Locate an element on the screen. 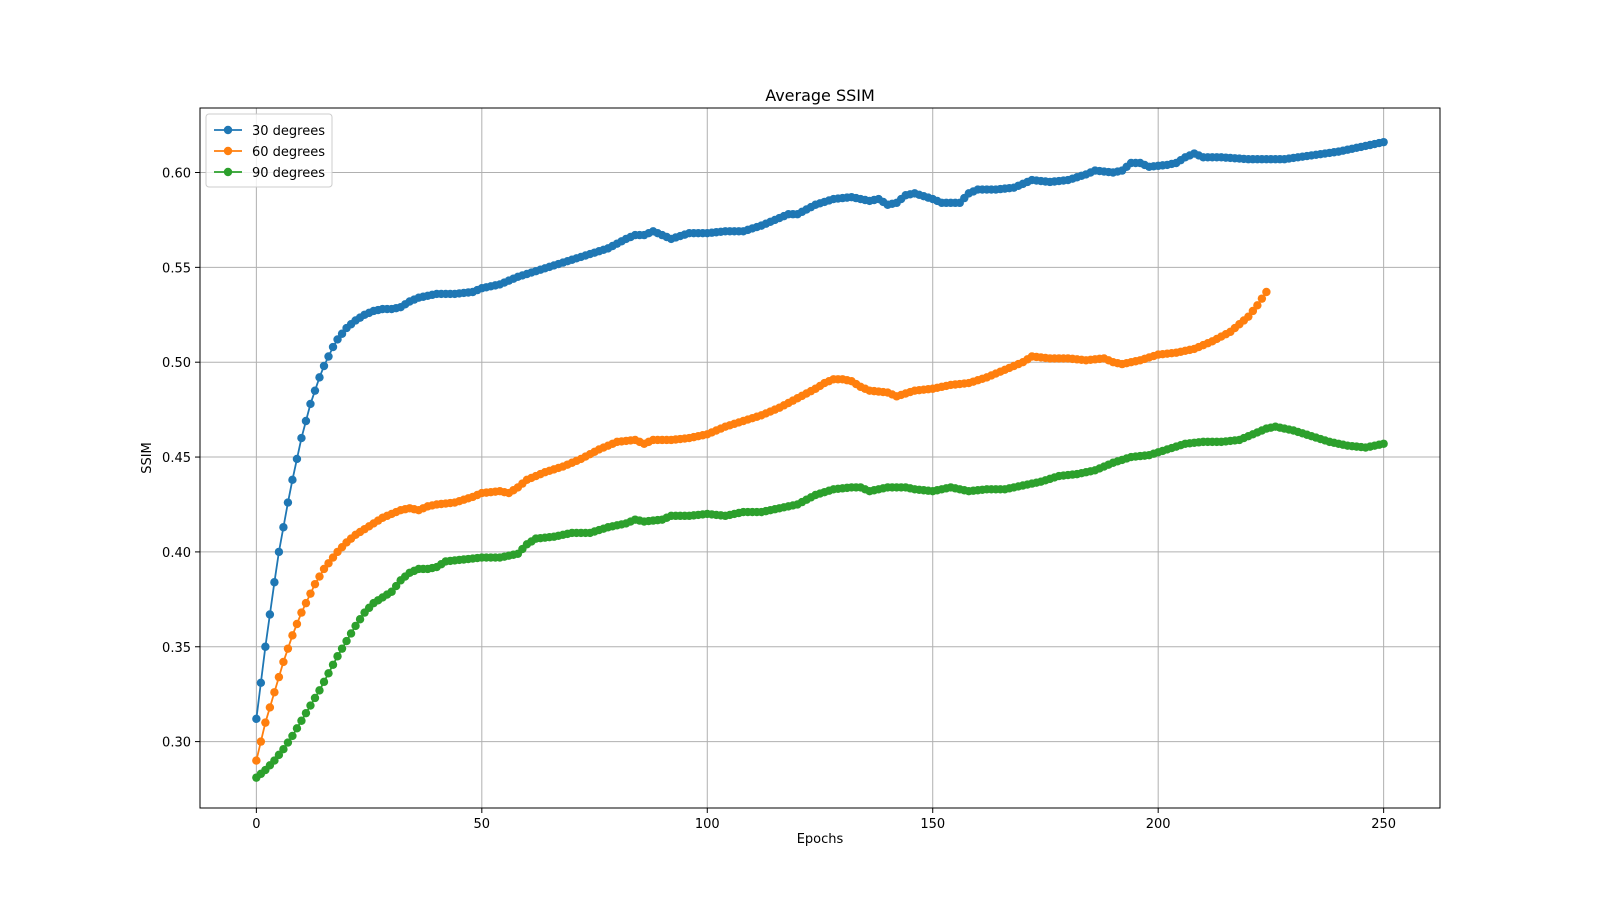 This screenshot has height=904, width=1600. y-tick-label: 0.50 is located at coordinates (176, 363).